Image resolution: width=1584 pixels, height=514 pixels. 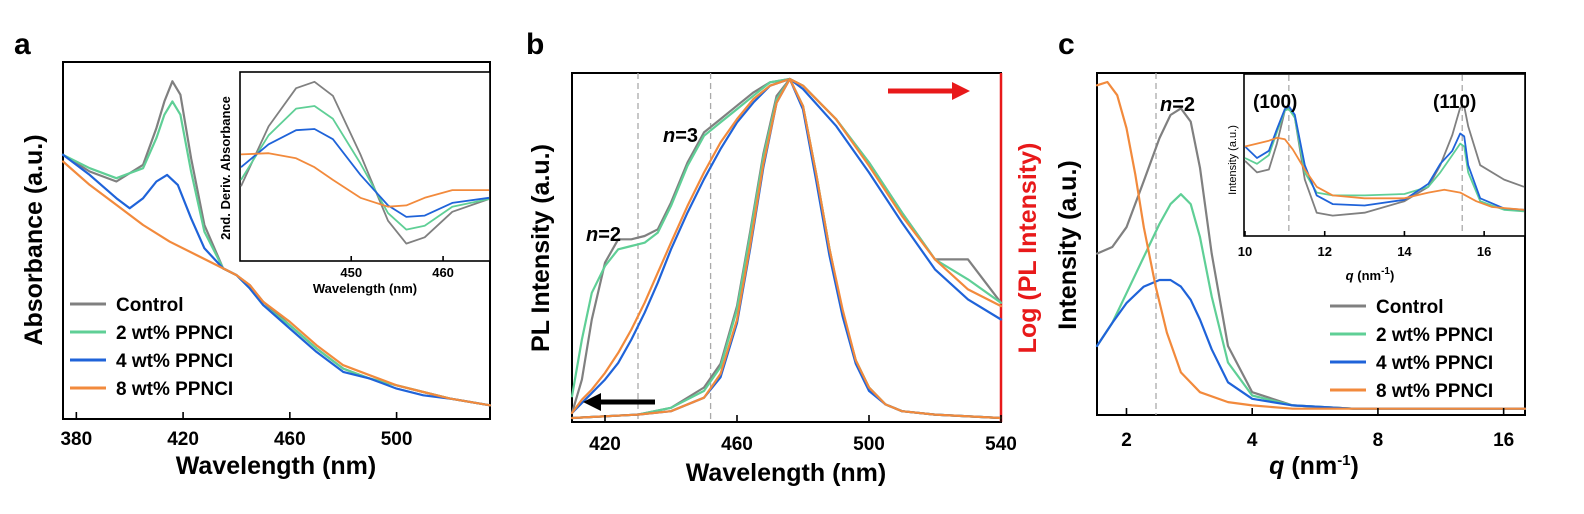 What do you see at coordinates (236, 431) in the screenshot?
I see `panel-a-x-ticks: 380 420 460 500` at bounding box center [236, 431].